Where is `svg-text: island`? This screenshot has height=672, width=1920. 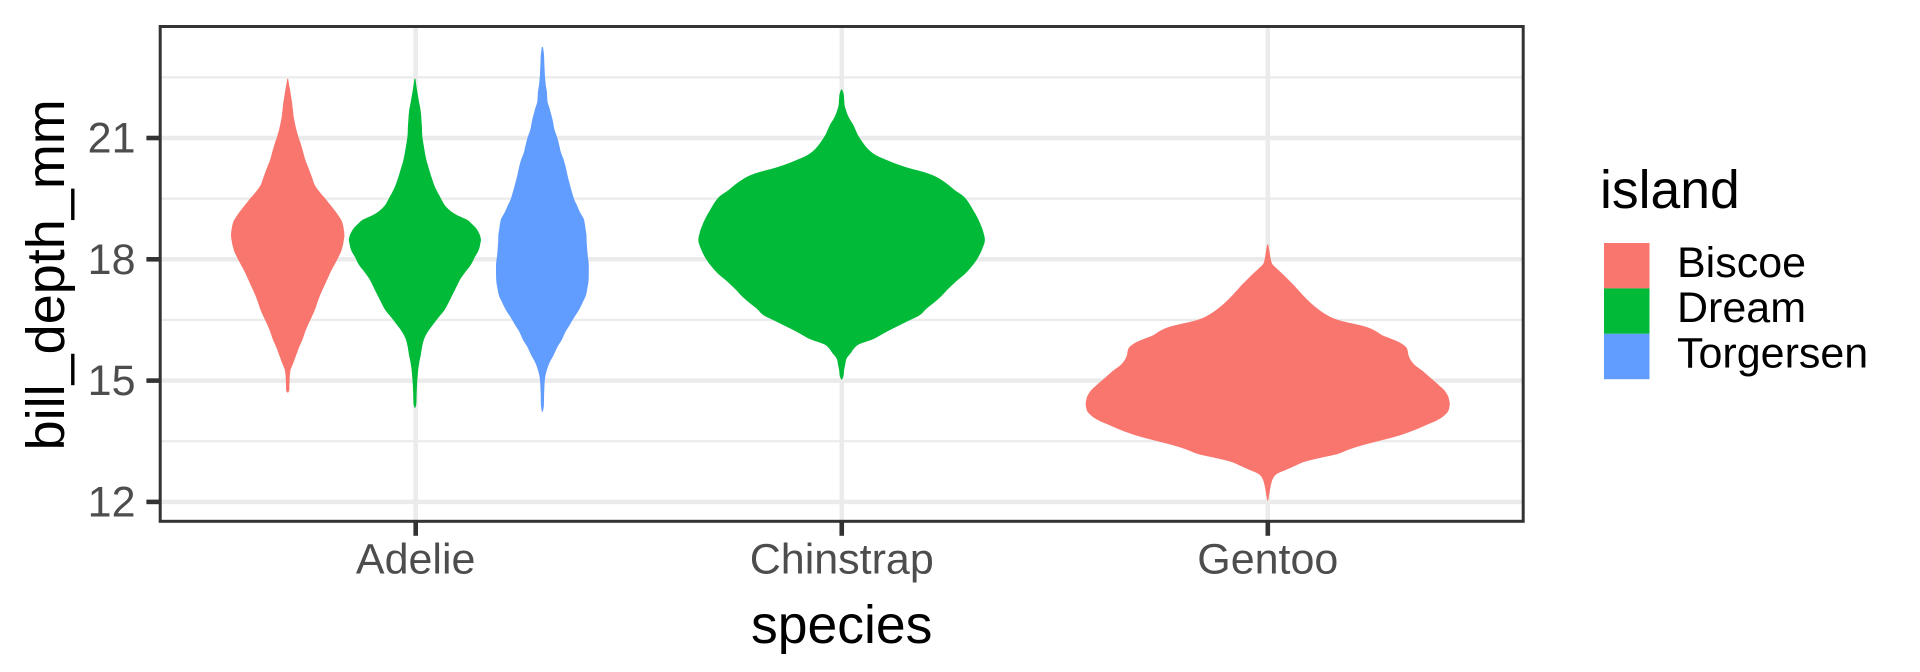
svg-text: island is located at coordinates (1670, 190).